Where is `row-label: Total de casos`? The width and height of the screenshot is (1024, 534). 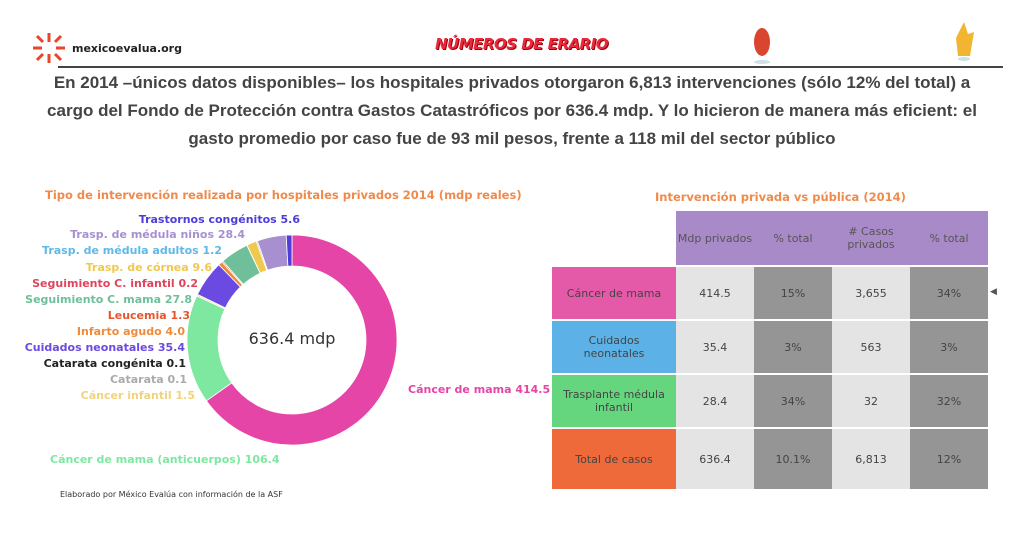 row-label: Total de casos is located at coordinates (614, 458).